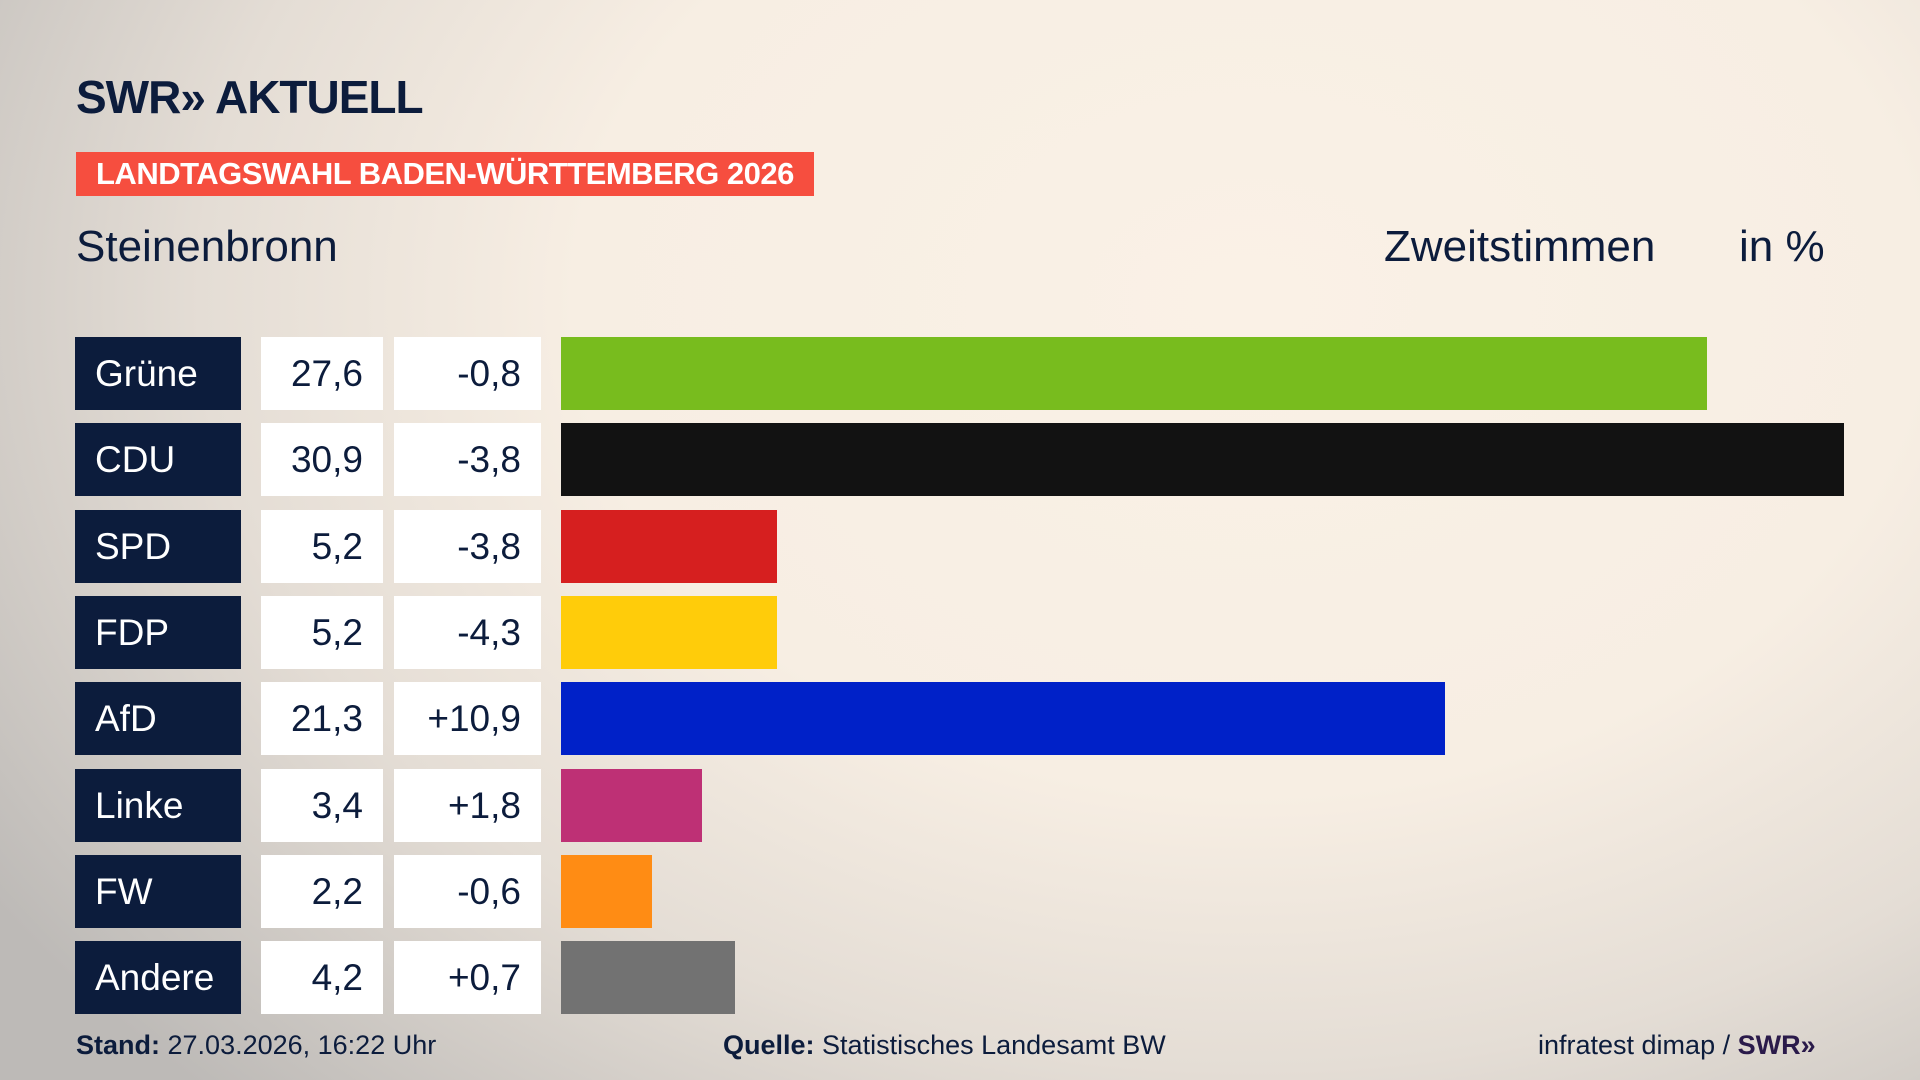 The image size is (1920, 1080). I want to click on party-label: FDP, so click(158, 632).